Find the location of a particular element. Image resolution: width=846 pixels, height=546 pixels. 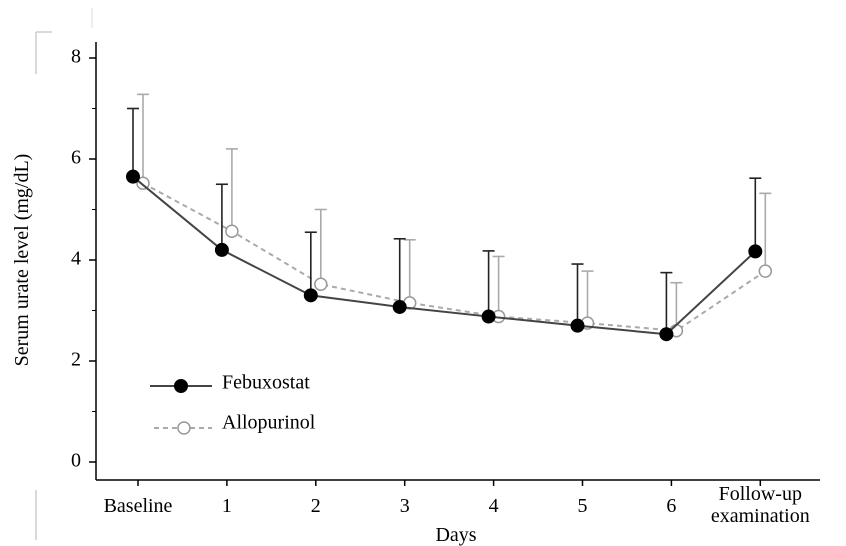

legend-item-allopurinol: Allopurinol is located at coordinates (235, 423).